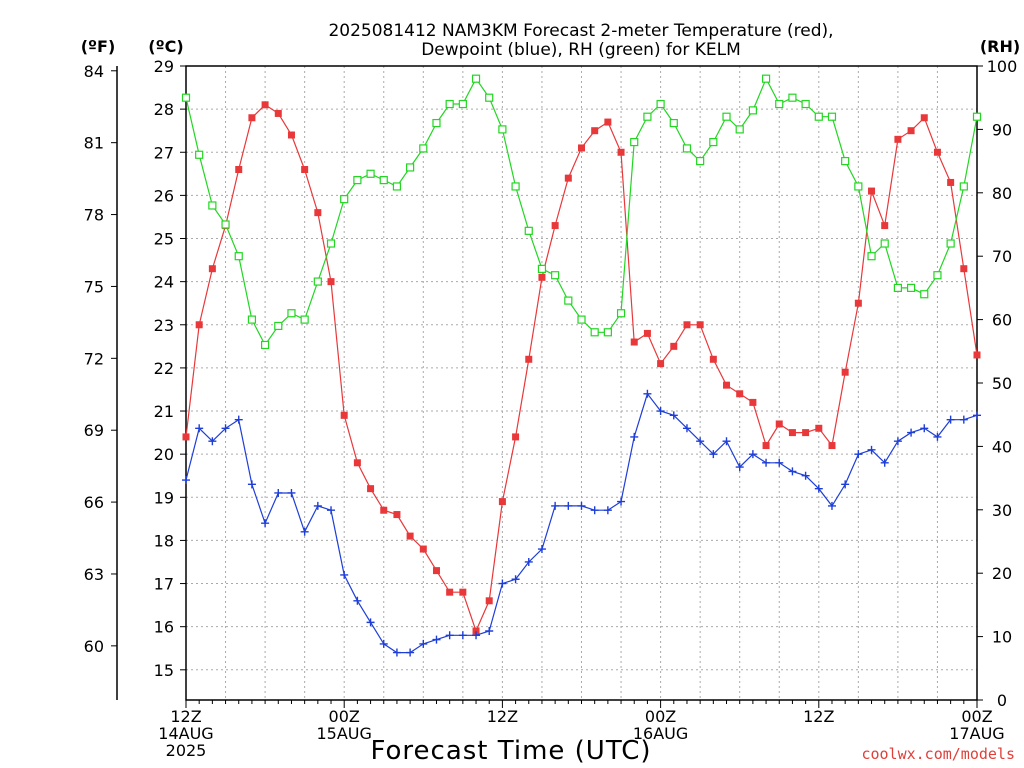 Image resolution: width=1024 pixels, height=768 pixels. Describe the element at coordinates (660, 733) in the screenshot. I see `x-tick-label: 16AUG` at that location.